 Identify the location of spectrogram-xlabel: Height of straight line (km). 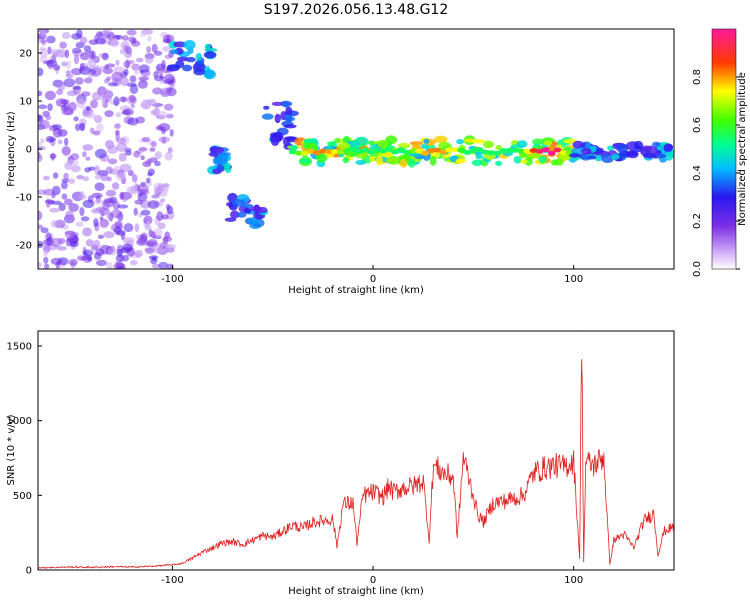
(356, 290).